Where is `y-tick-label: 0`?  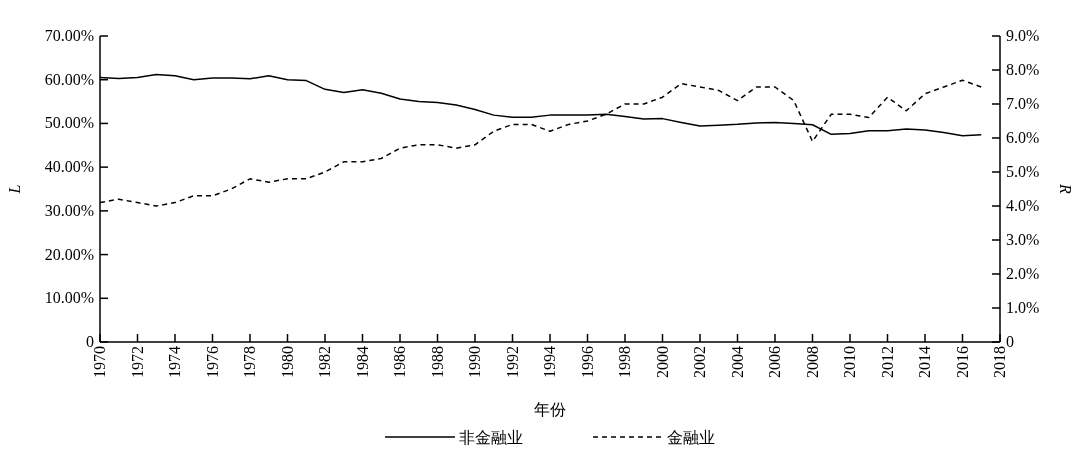 y-tick-label: 0 is located at coordinates (90, 341).